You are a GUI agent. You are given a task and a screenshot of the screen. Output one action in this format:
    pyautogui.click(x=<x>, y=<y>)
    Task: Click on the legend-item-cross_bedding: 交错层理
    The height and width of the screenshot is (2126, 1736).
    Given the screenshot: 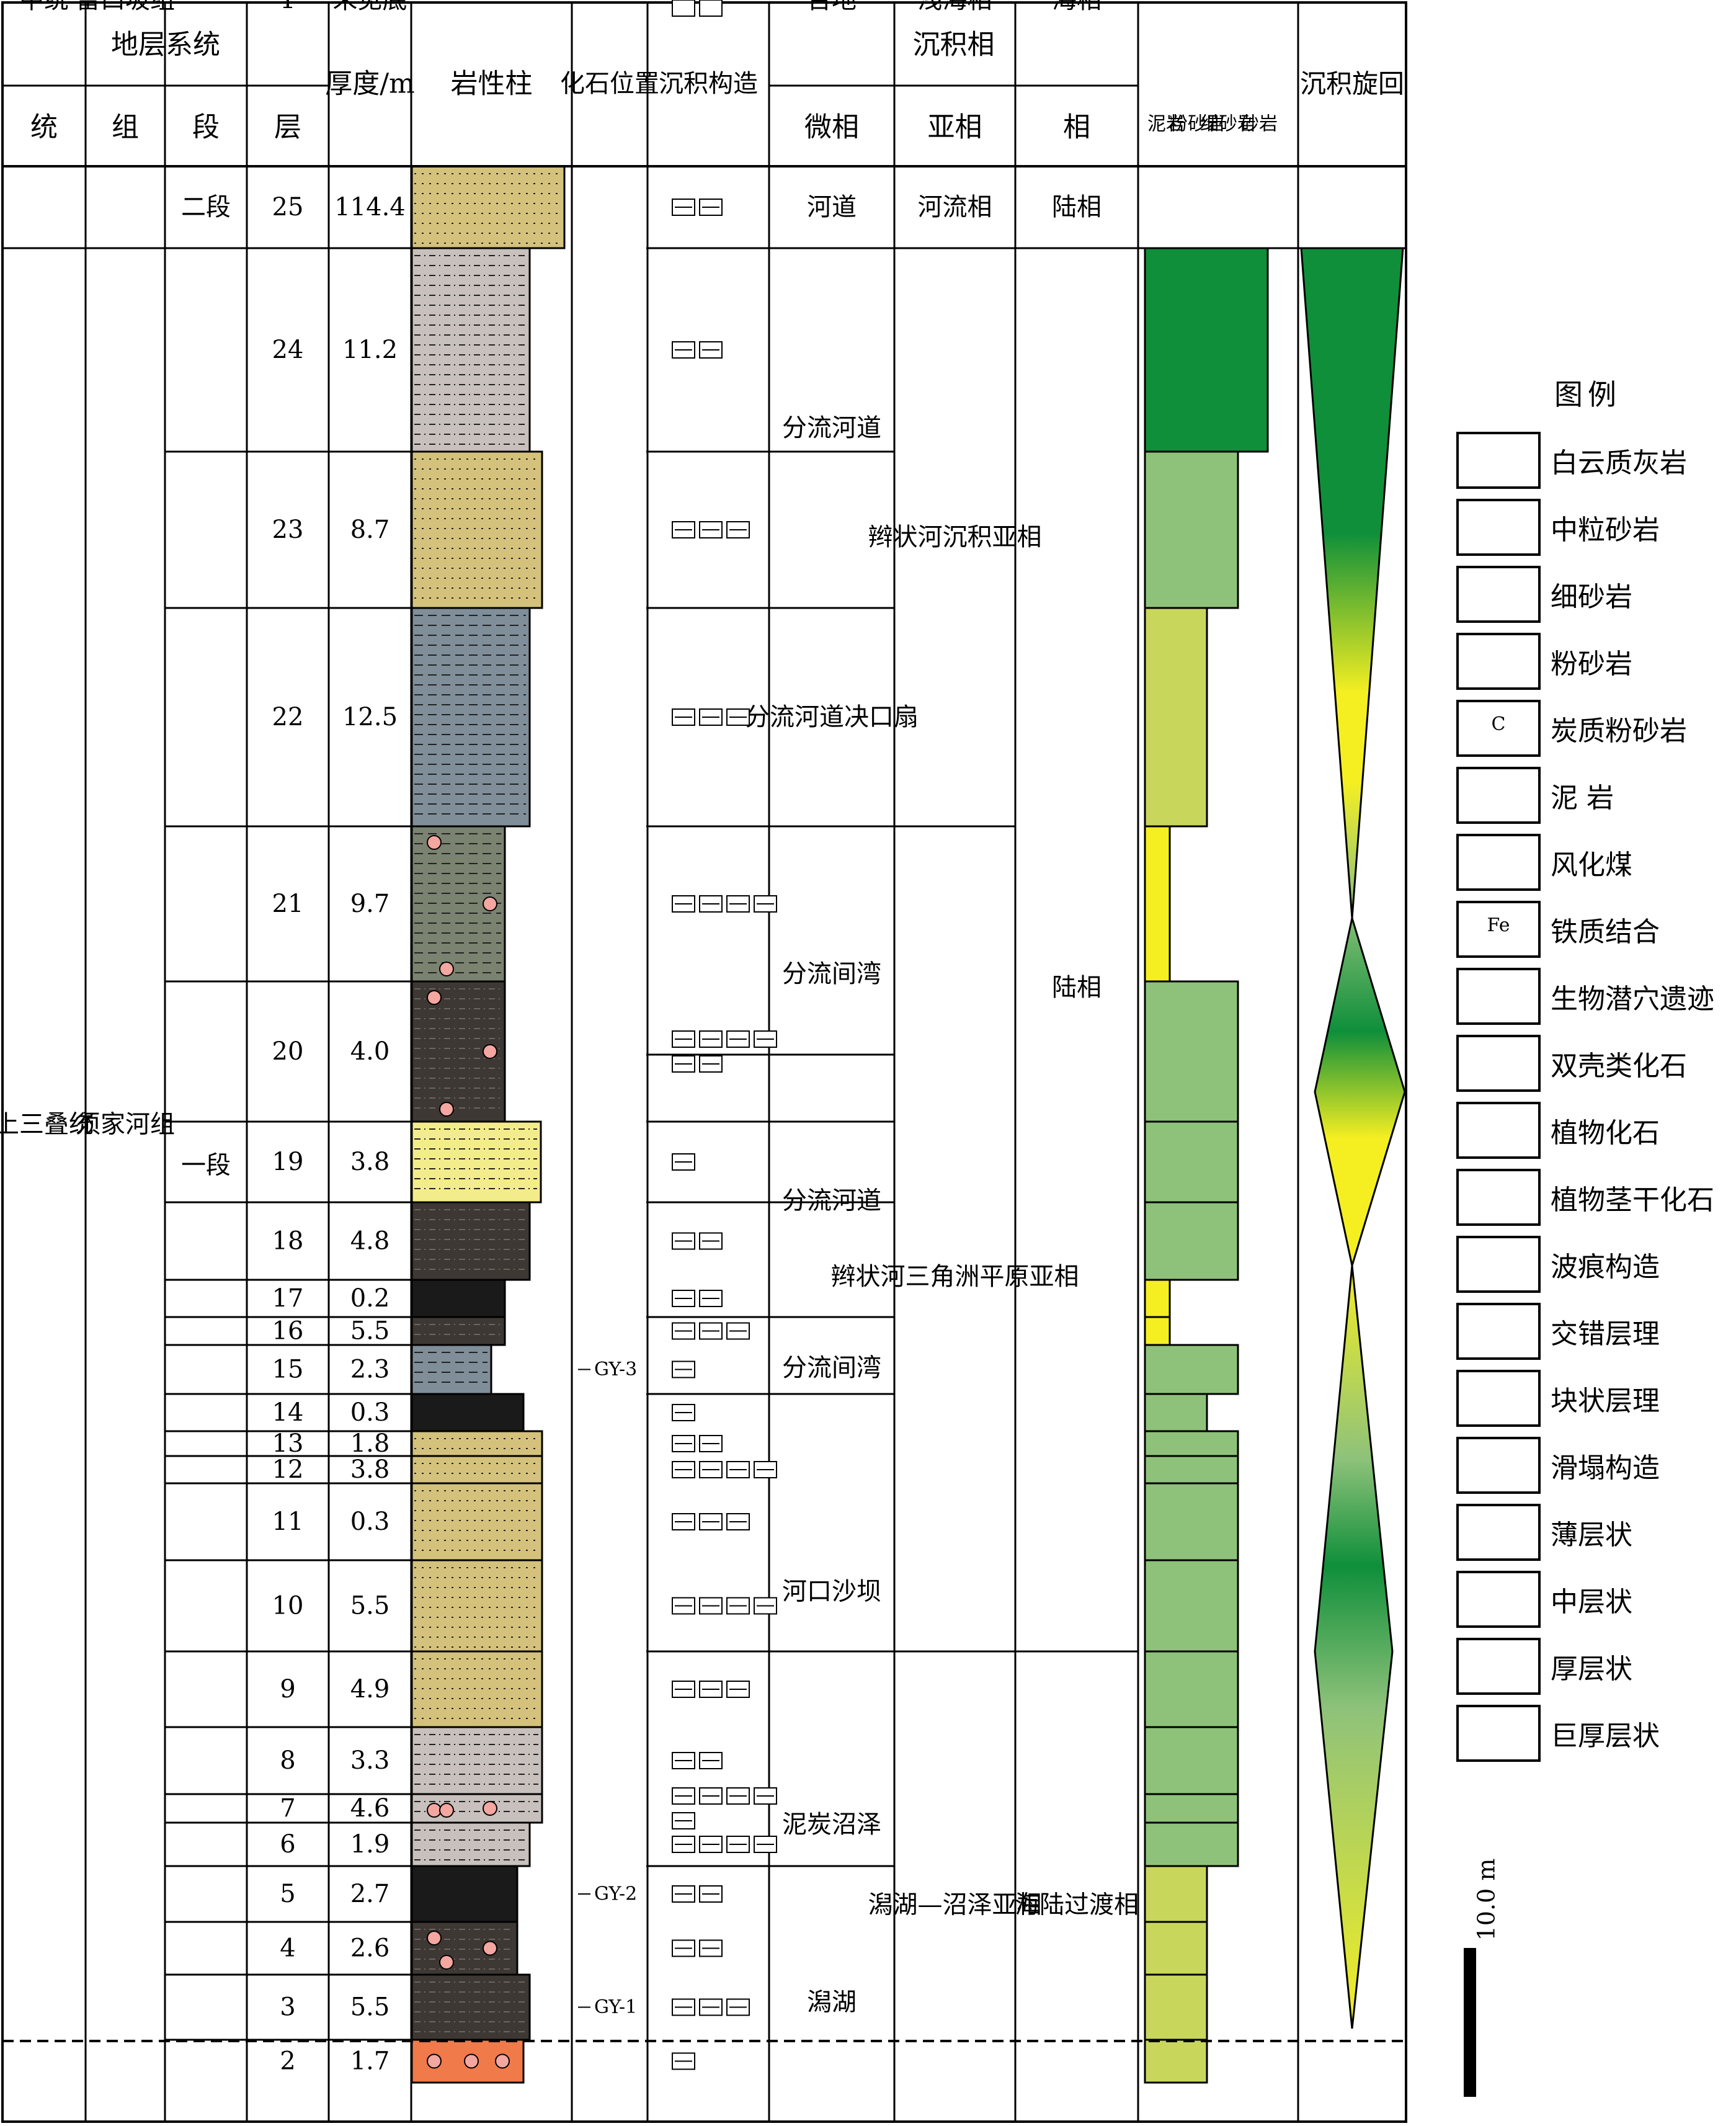 What is the action you would take?
    pyautogui.click(x=1590, y=1331)
    